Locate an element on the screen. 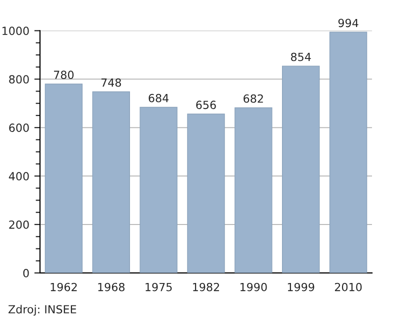  x-tick-label: 1990 is located at coordinates (253, 287).